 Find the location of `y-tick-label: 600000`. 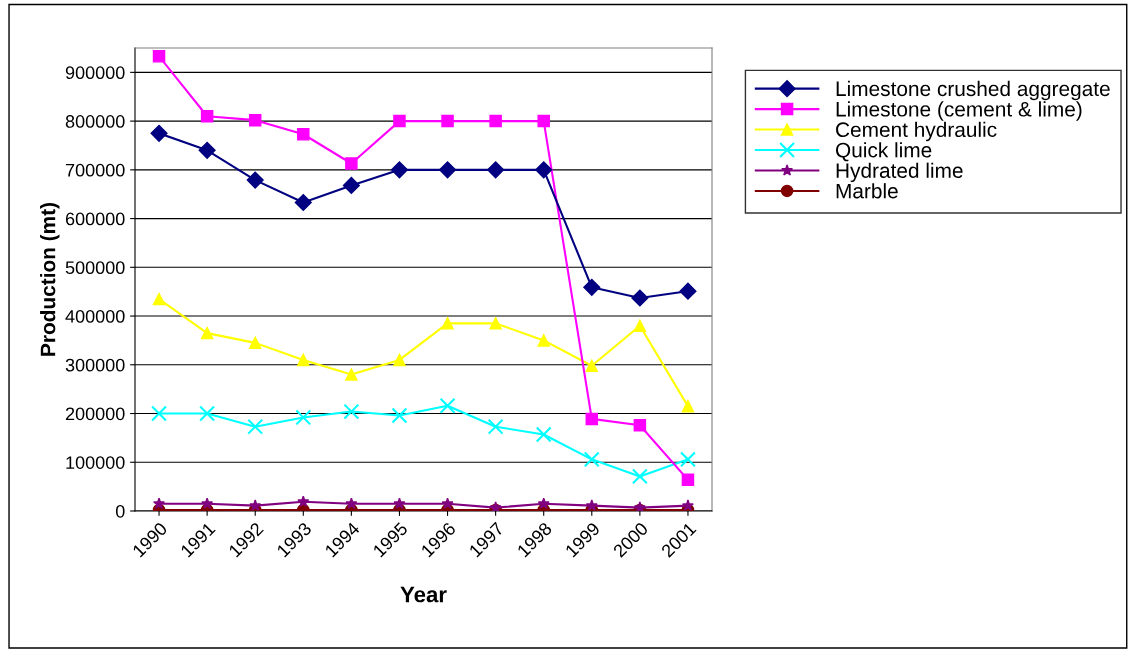

y-tick-label: 600000 is located at coordinates (95, 219).